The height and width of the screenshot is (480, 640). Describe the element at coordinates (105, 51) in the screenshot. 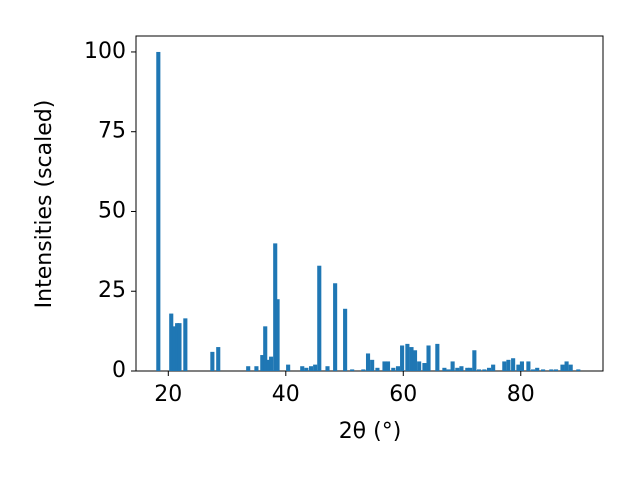

I see `y-tick-label: 100` at that location.